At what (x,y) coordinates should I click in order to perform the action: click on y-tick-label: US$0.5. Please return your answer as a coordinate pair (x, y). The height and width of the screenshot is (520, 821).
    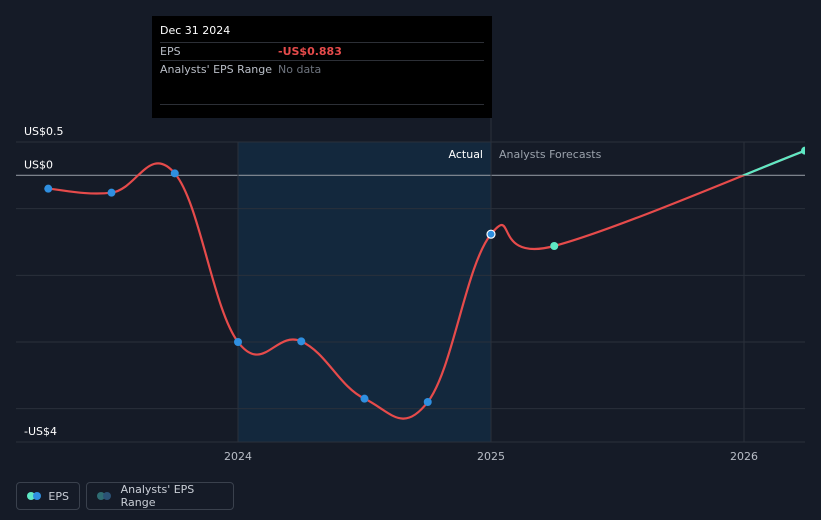
    Looking at the image, I should click on (44, 131).